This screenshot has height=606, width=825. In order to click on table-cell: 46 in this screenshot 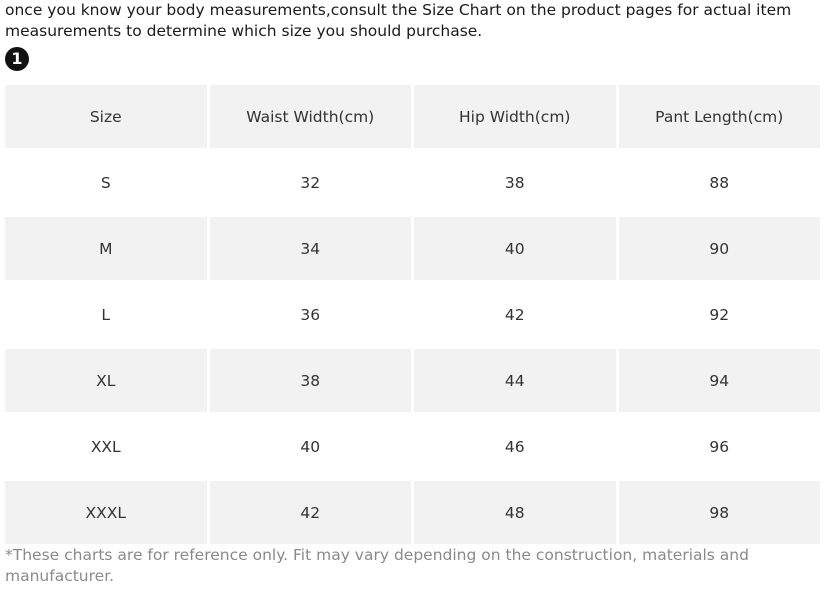, I will do `click(514, 446)`.